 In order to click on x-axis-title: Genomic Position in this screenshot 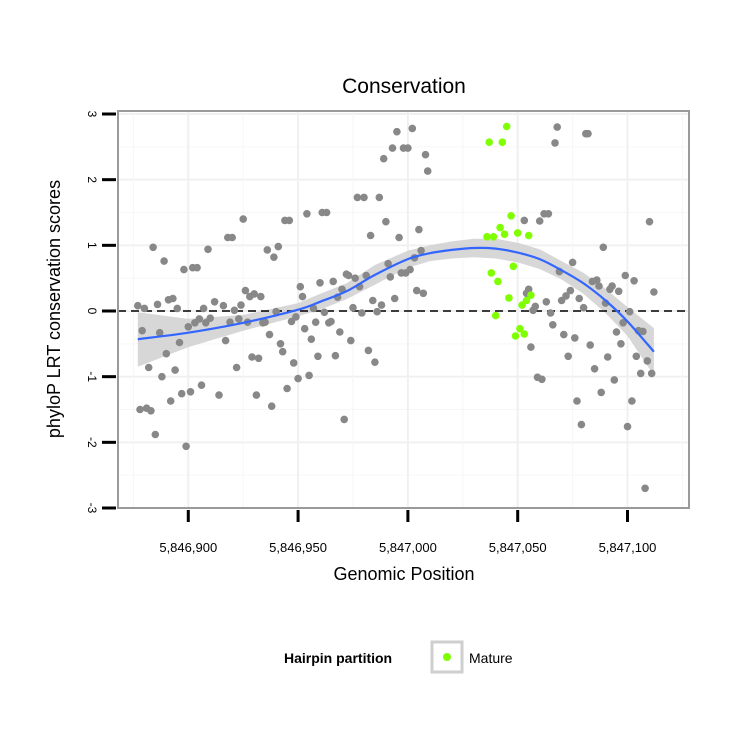, I will do `click(403, 574)`.